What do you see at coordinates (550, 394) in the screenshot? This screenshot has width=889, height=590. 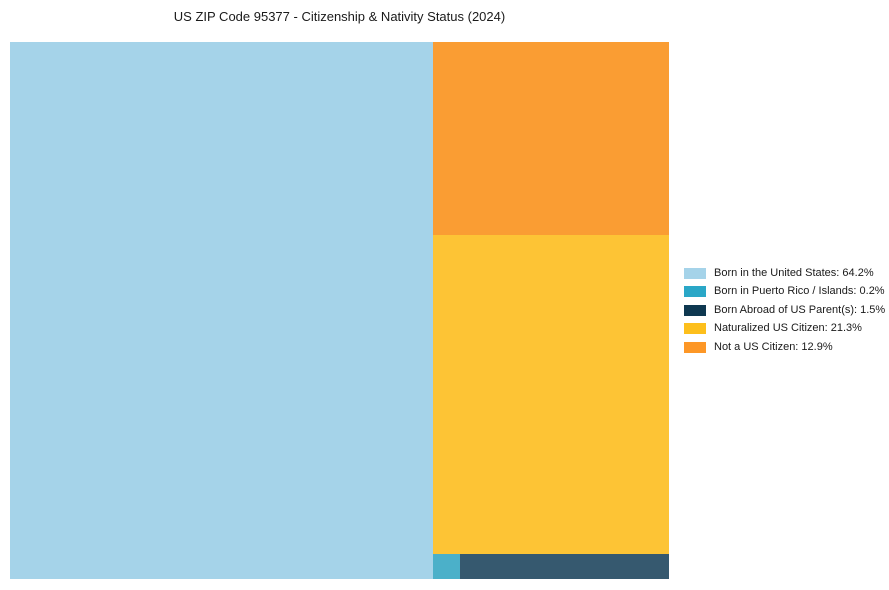 I see `treemap-rect-naturalized-us-citizen` at bounding box center [550, 394].